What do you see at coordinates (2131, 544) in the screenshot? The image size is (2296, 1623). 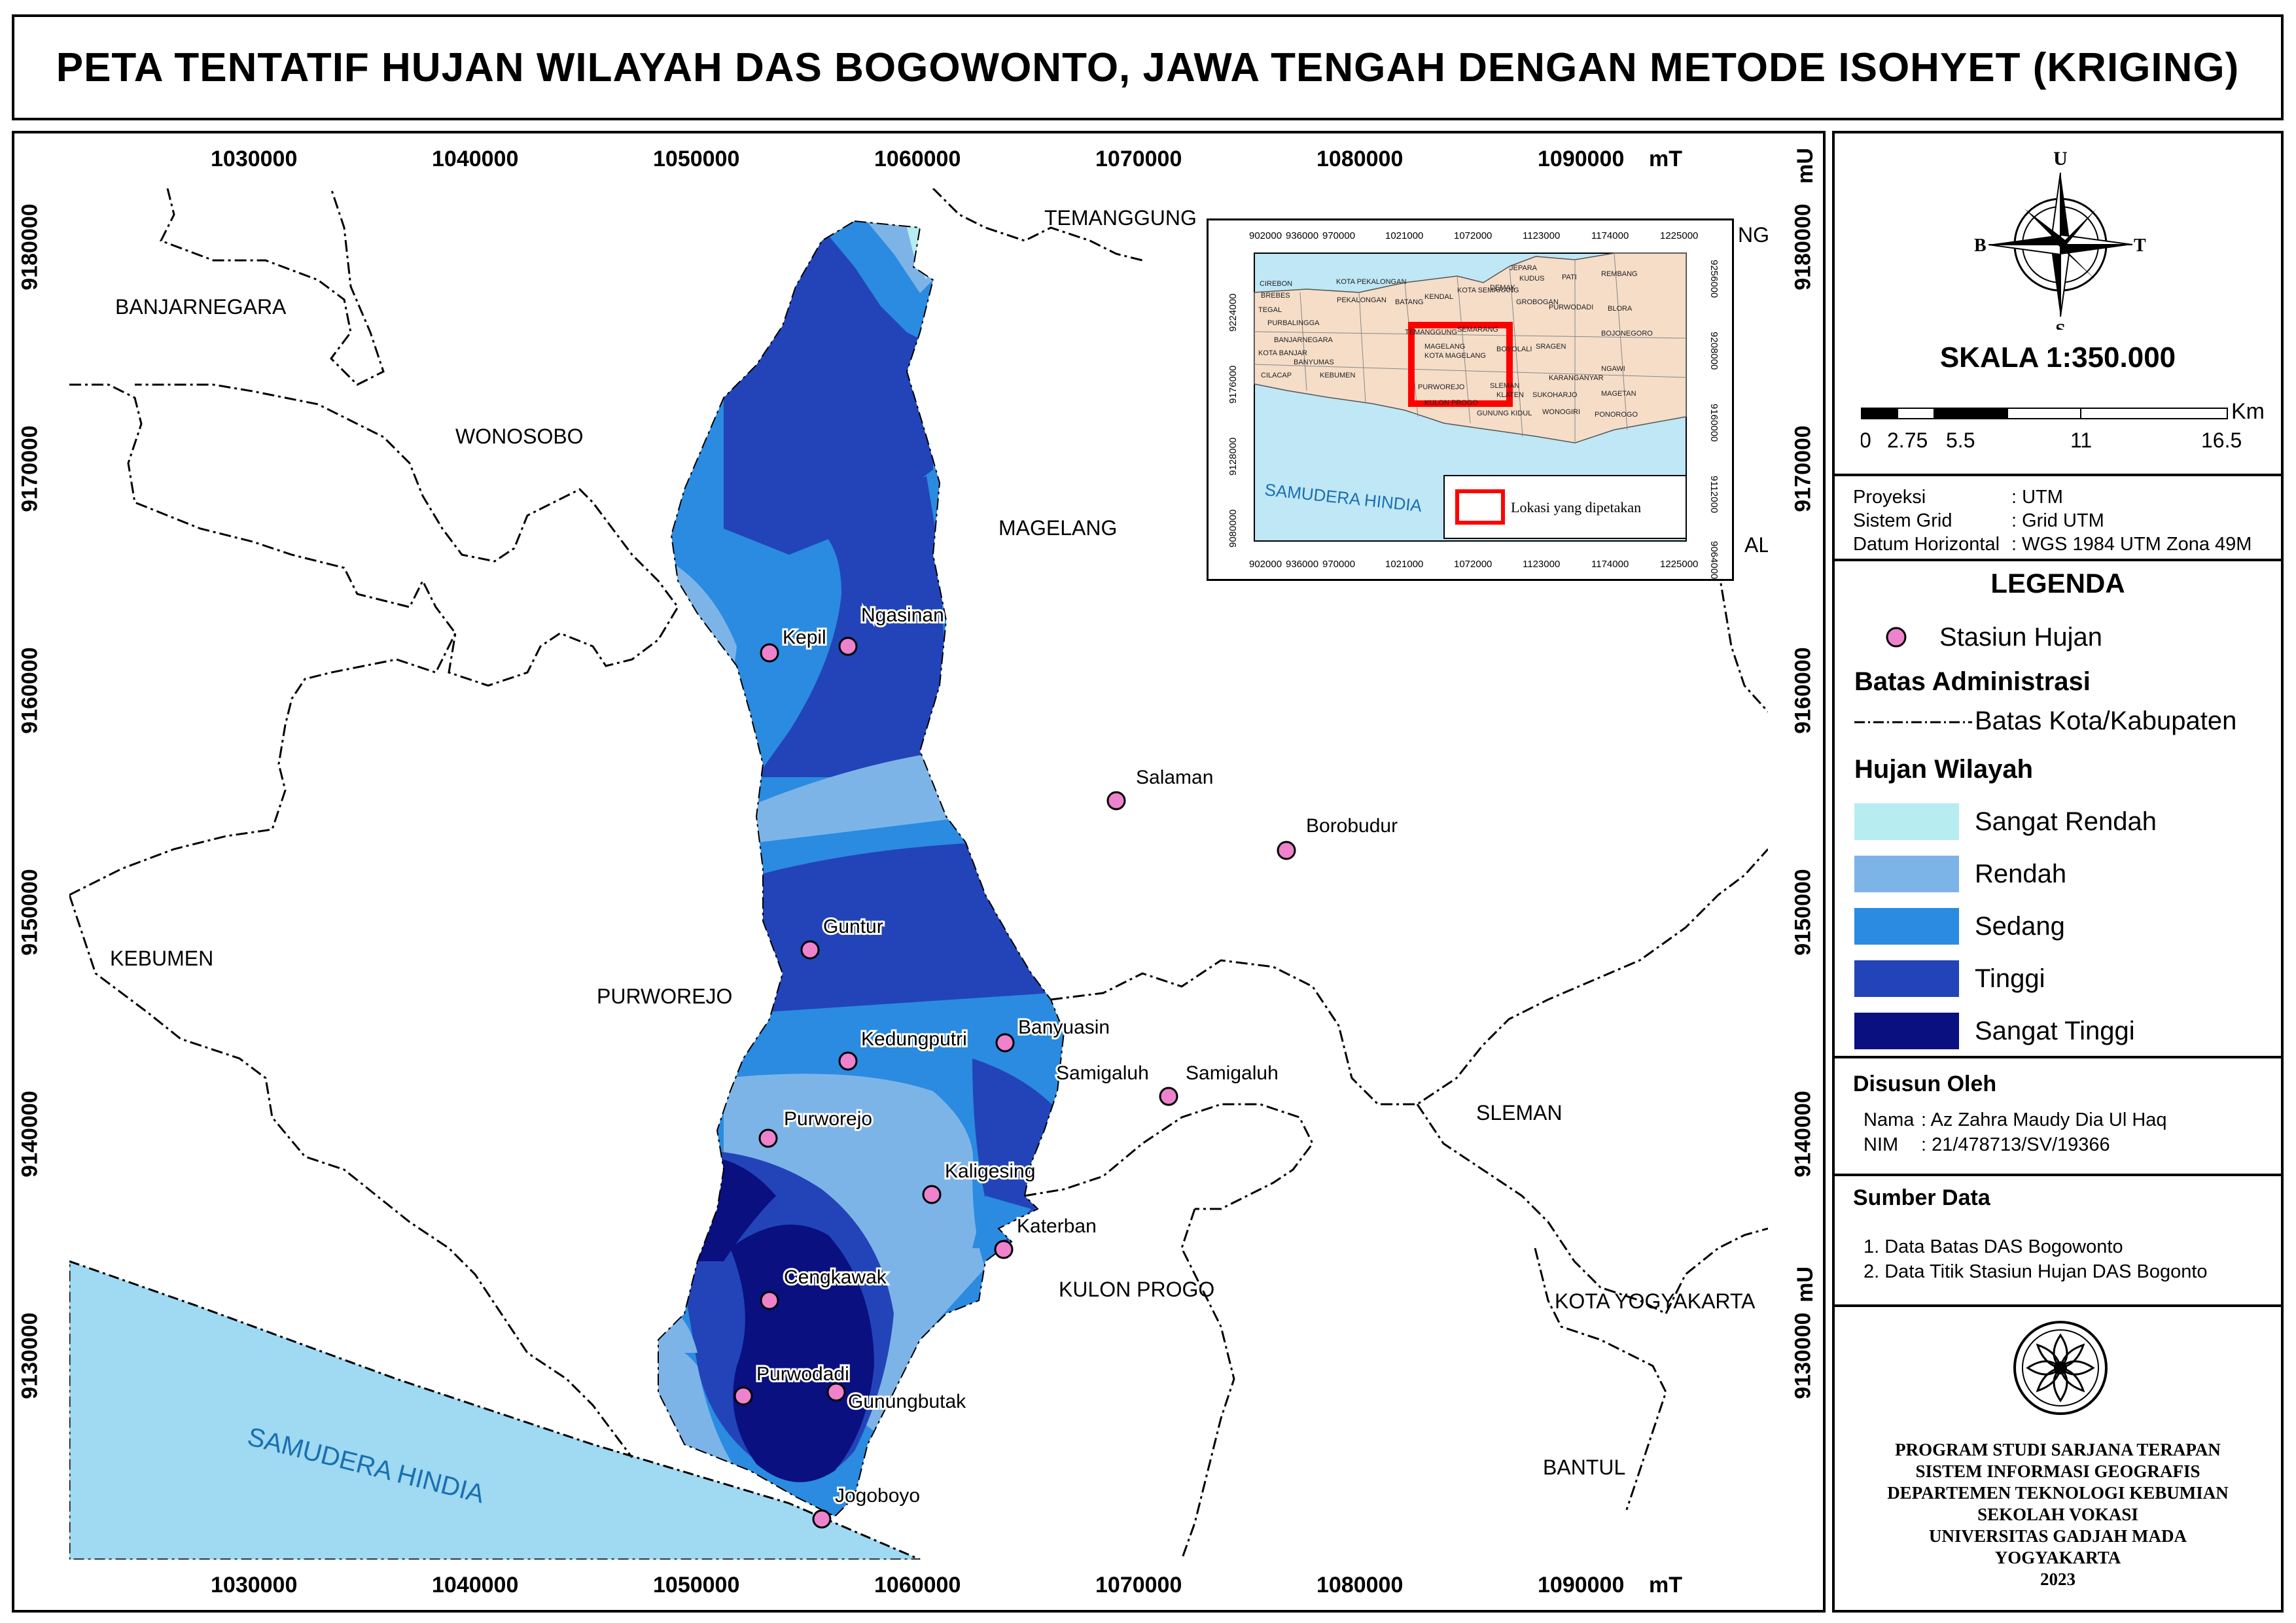 I see `datum-value: : WGS 1984 UTM Zona 49M` at bounding box center [2131, 544].